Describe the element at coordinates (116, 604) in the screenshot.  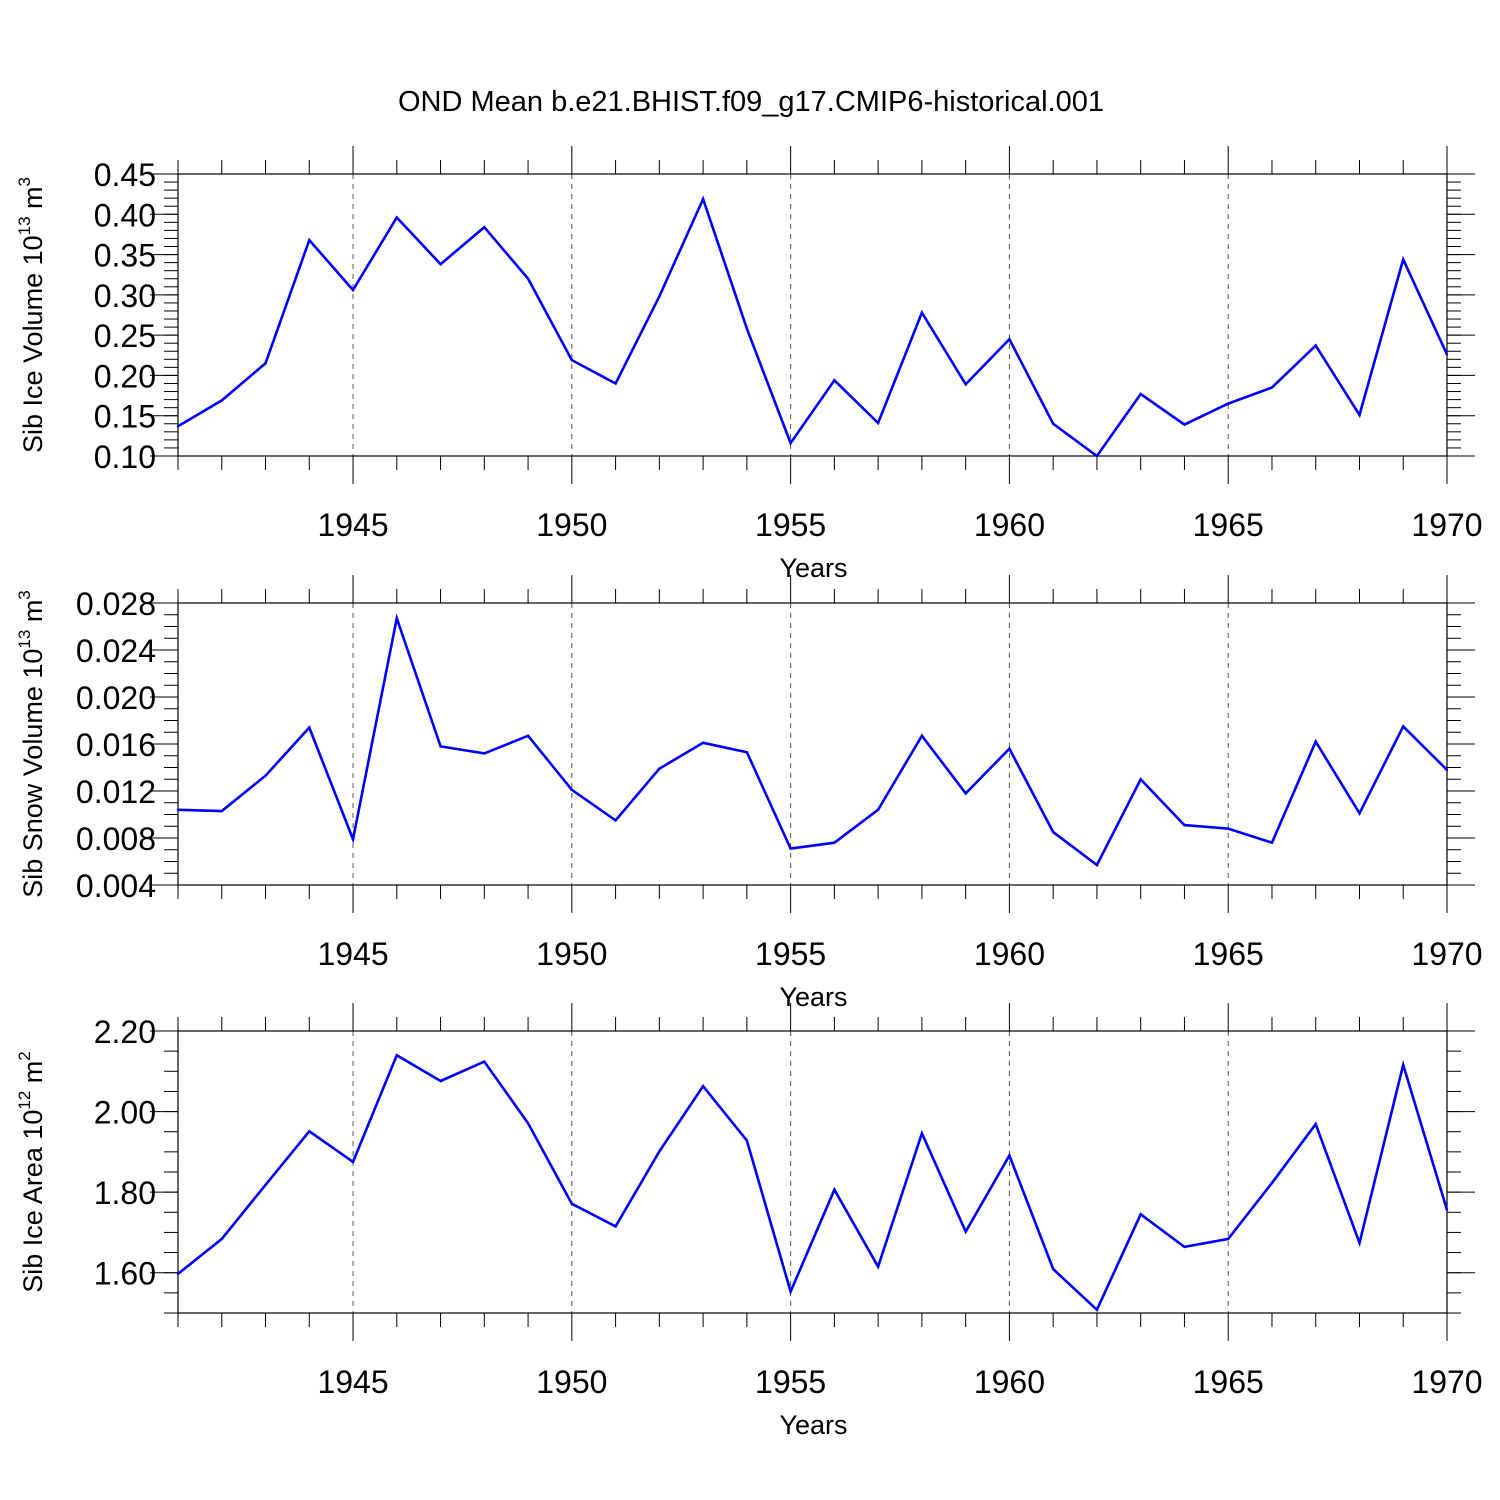
I see `y-tick-label: 0.028` at that location.